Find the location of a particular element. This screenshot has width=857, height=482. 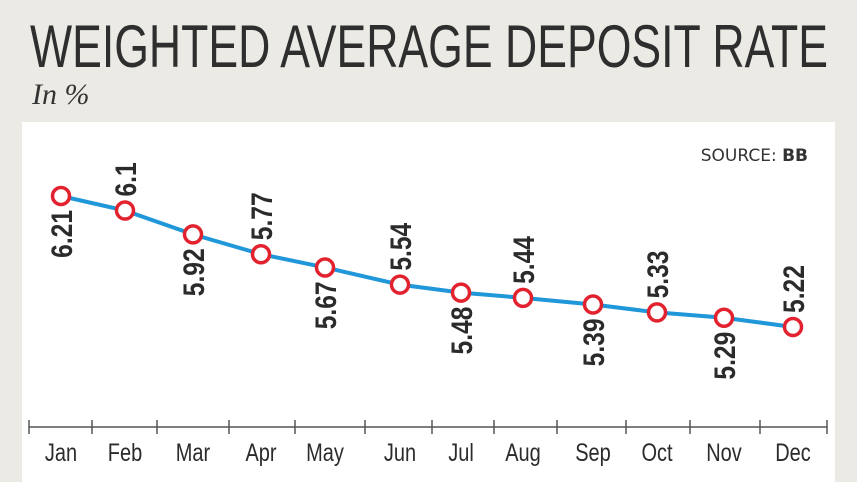

x-tick-label: Feb is located at coordinates (125, 453).